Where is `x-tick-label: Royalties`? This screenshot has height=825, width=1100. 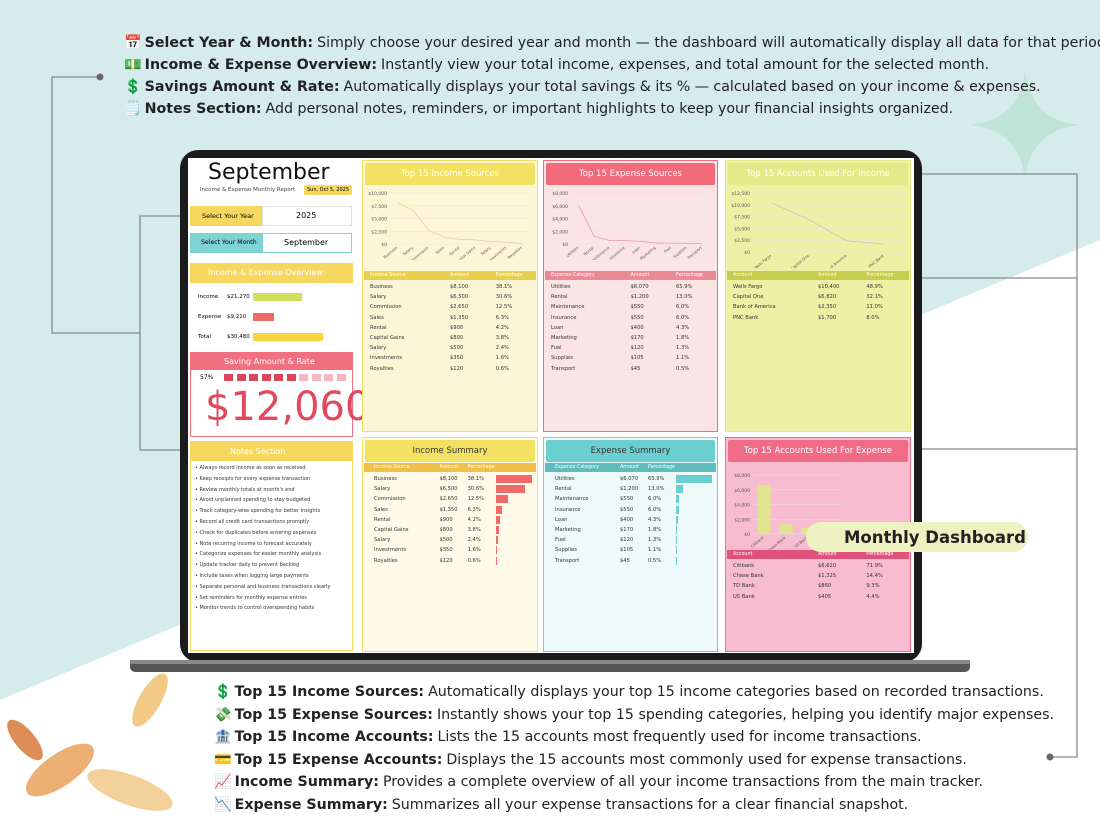
x-tick-label: Royalties is located at coordinates (514, 252).